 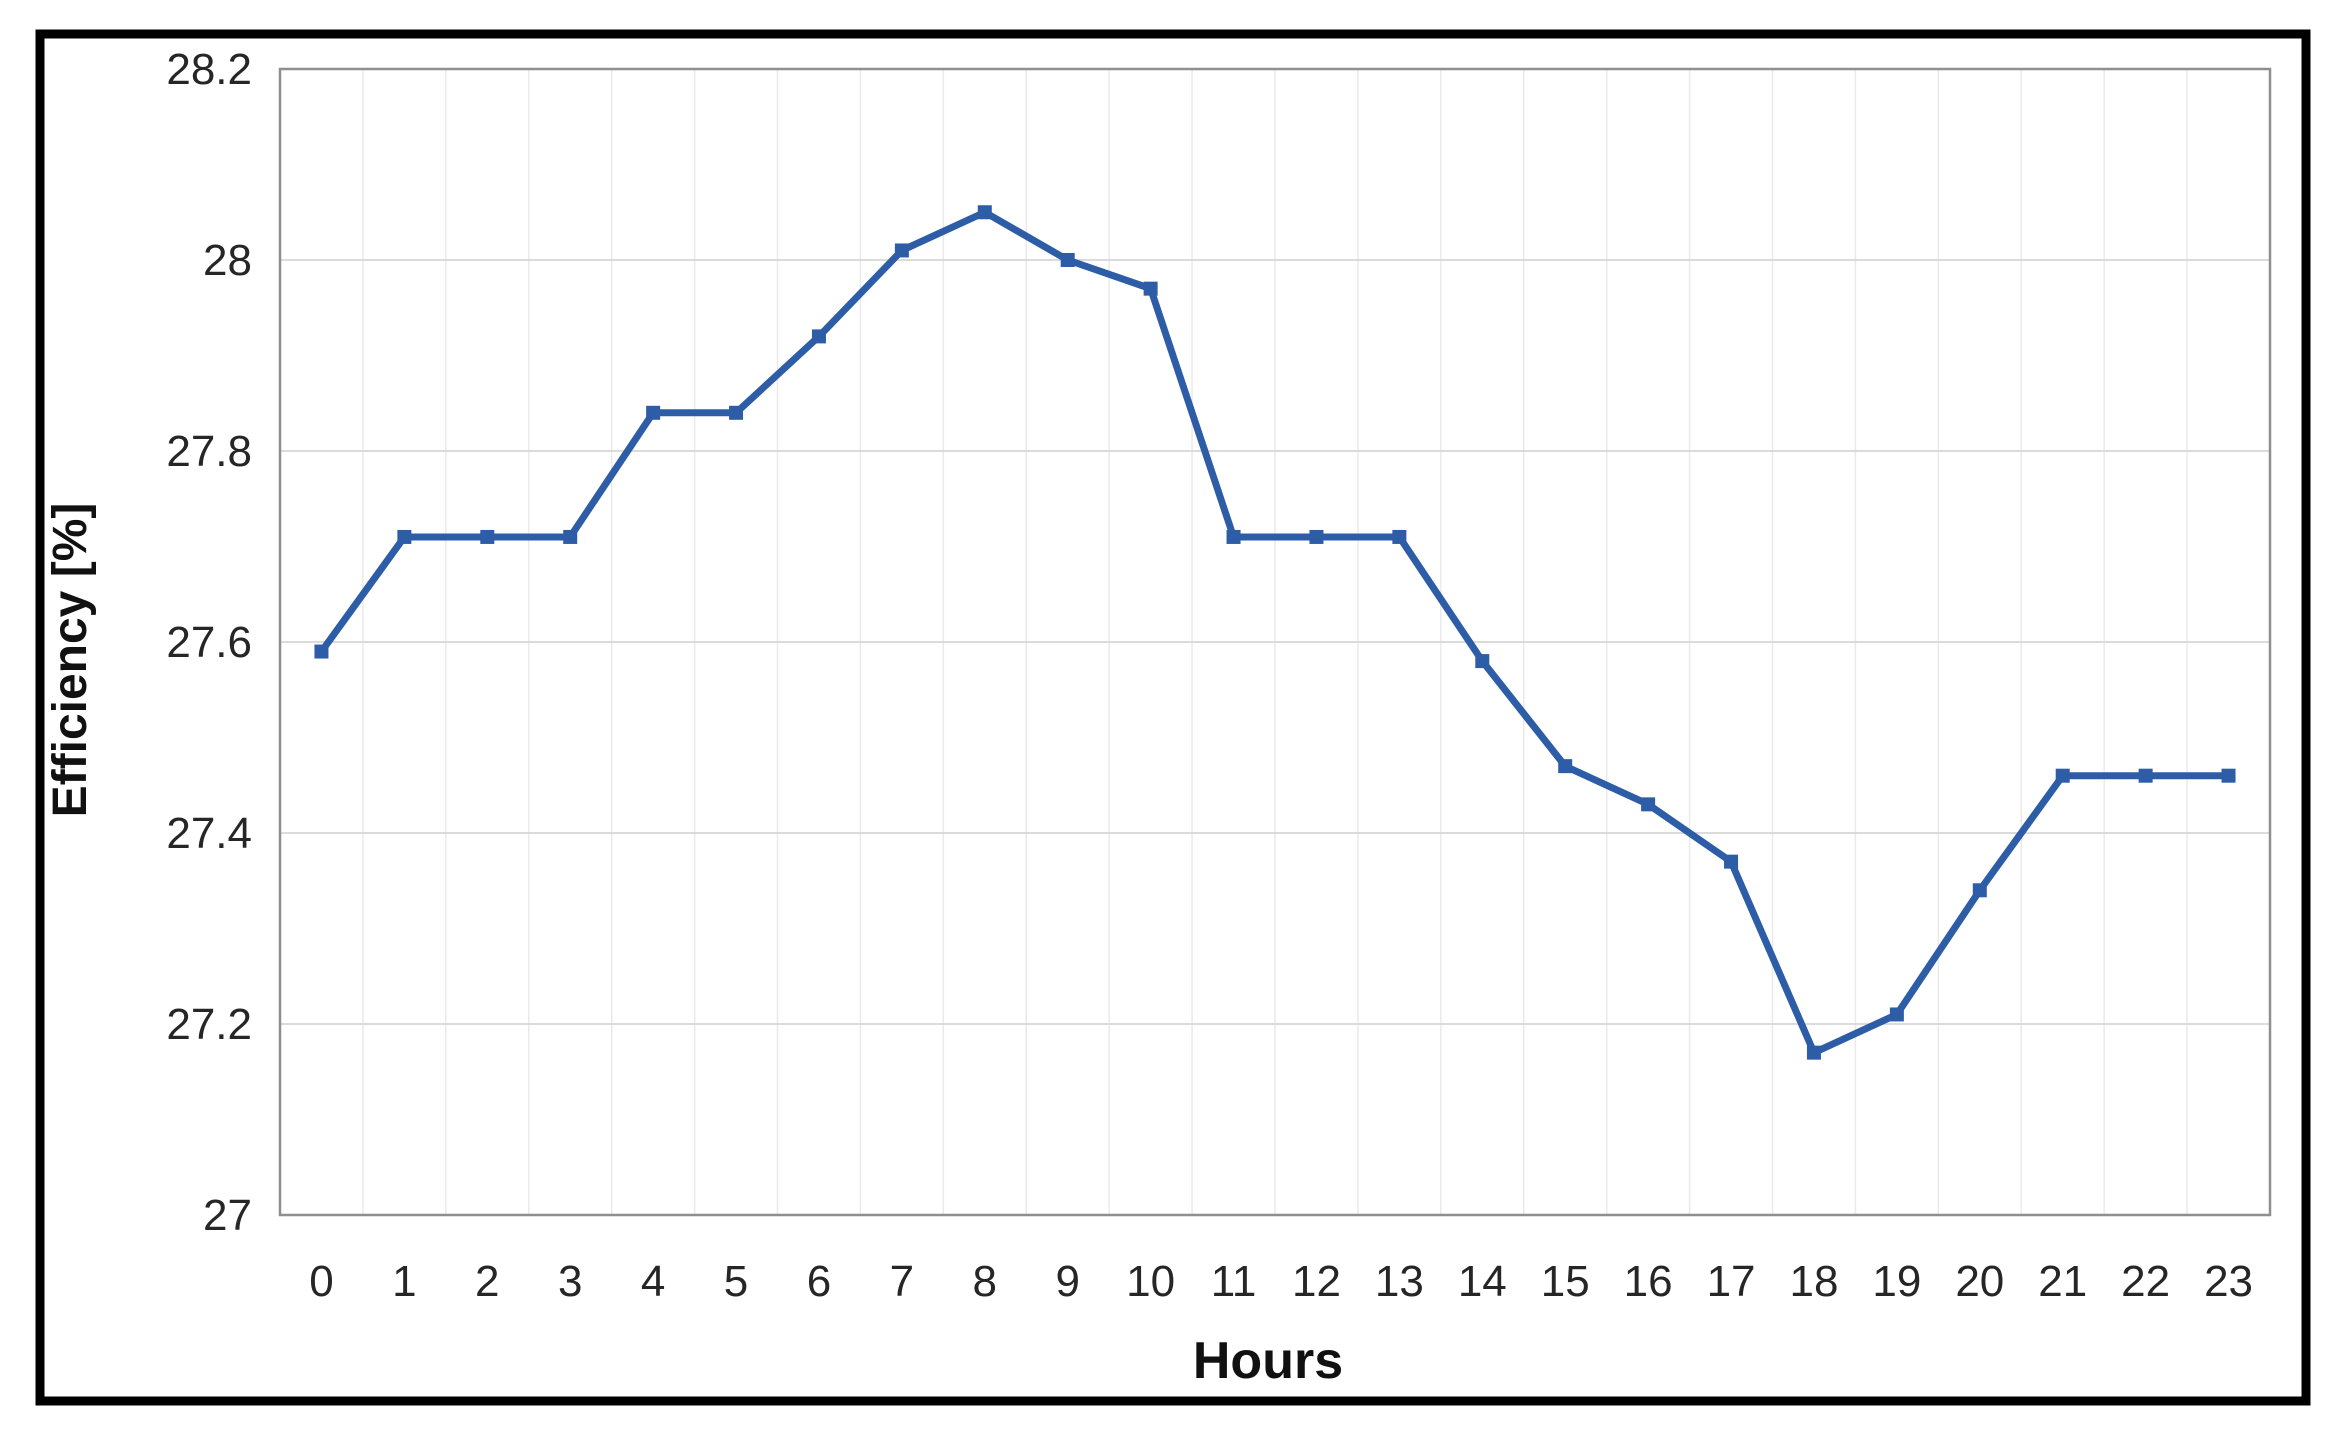 I want to click on x-axis-title: Hours, so click(x=1268, y=1361).